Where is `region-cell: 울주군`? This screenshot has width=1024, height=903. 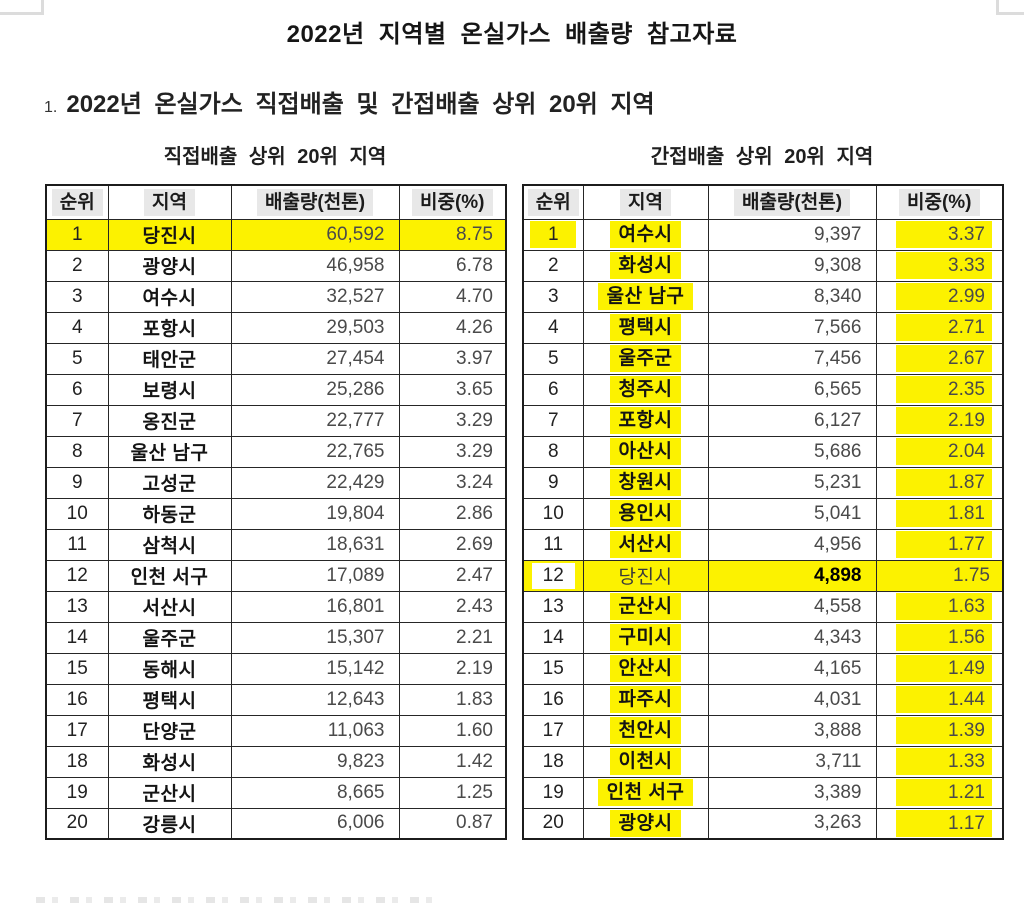 region-cell: 울주군 is located at coordinates (645, 358).